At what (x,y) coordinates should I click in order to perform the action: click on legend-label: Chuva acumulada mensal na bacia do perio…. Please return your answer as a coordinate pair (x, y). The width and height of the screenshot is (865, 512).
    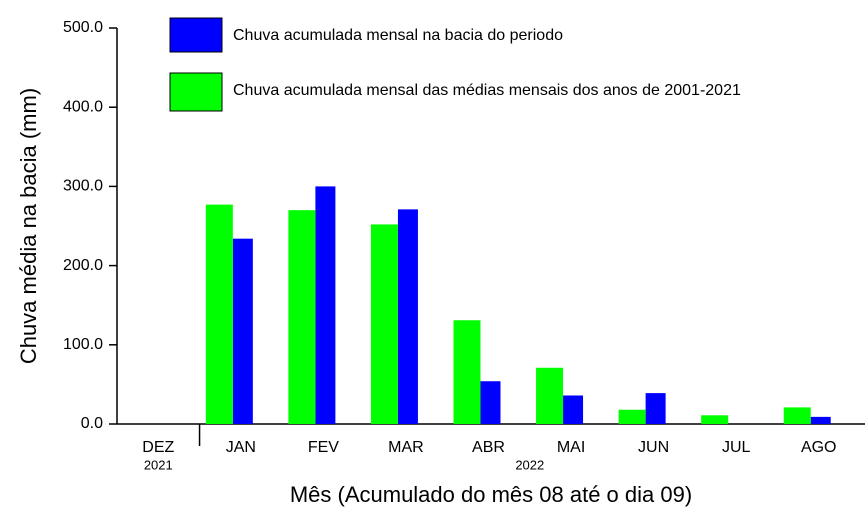
    Looking at the image, I should click on (398, 35).